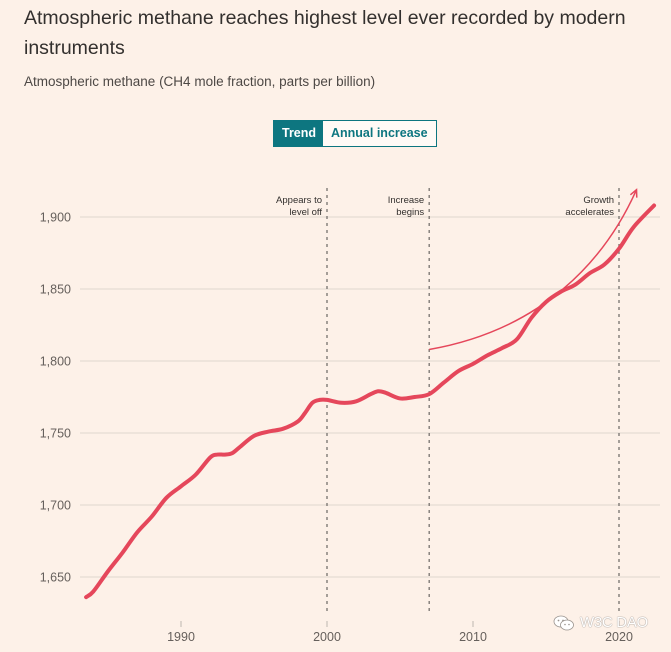 The image size is (671, 652). What do you see at coordinates (55, 578) in the screenshot?
I see `y-tick-label: 1,650` at bounding box center [55, 578].